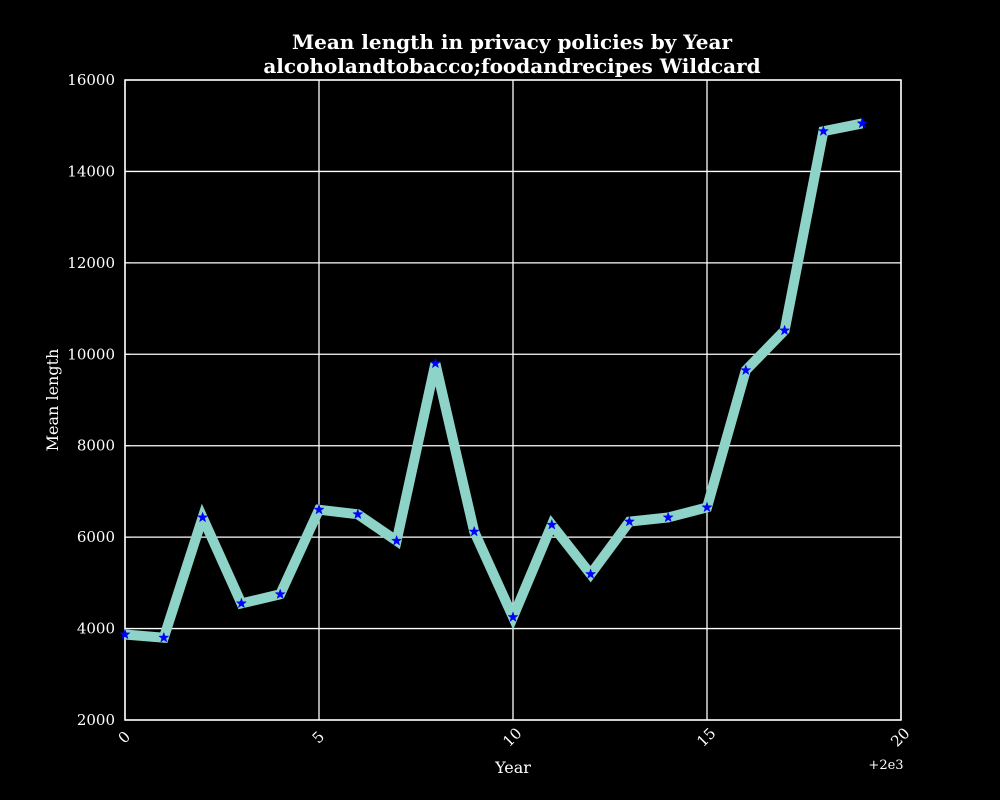 The image size is (1000, 800). I want to click on x-axis-label: Year, so click(512, 767).